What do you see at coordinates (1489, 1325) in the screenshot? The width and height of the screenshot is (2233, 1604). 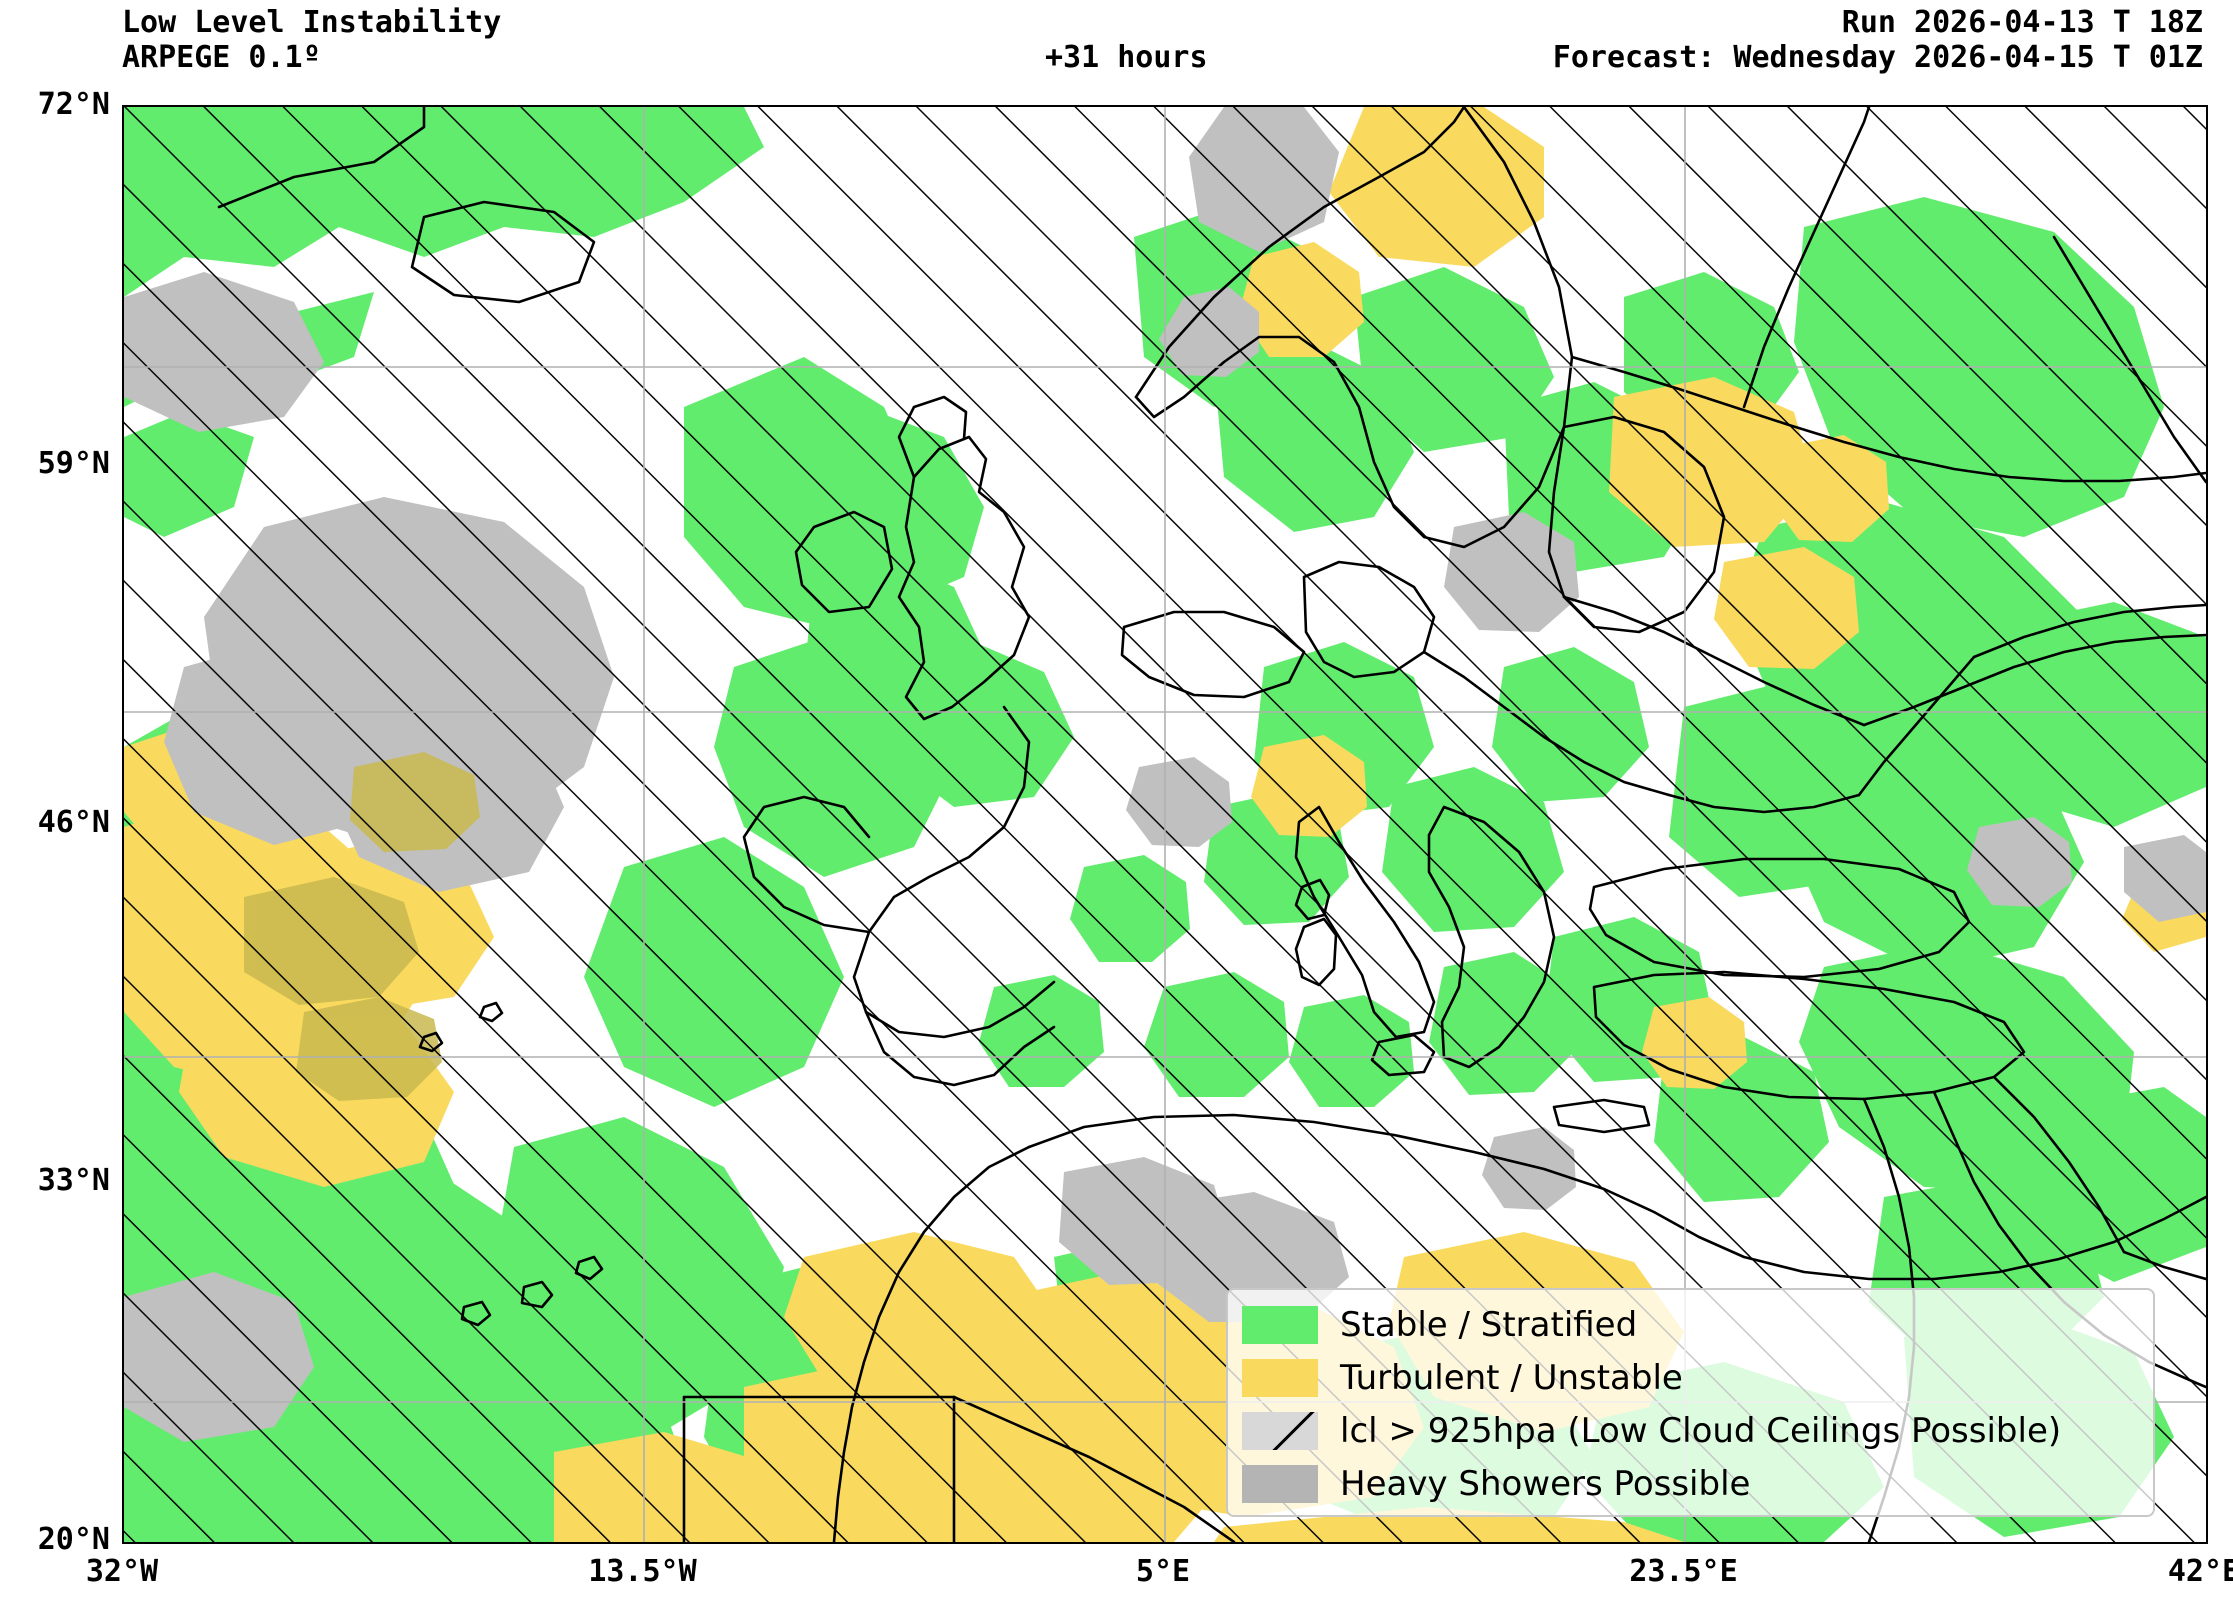 I see `legend-label-0: Stable / Stratified` at bounding box center [1489, 1325].